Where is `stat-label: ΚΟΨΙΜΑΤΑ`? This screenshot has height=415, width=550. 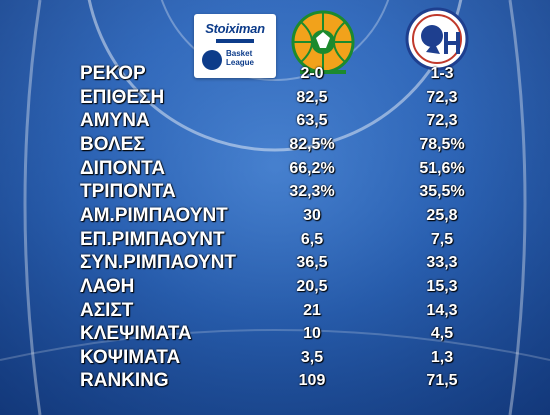 stat-label: ΚΟΨΙΜΑΤΑ is located at coordinates (130, 357).